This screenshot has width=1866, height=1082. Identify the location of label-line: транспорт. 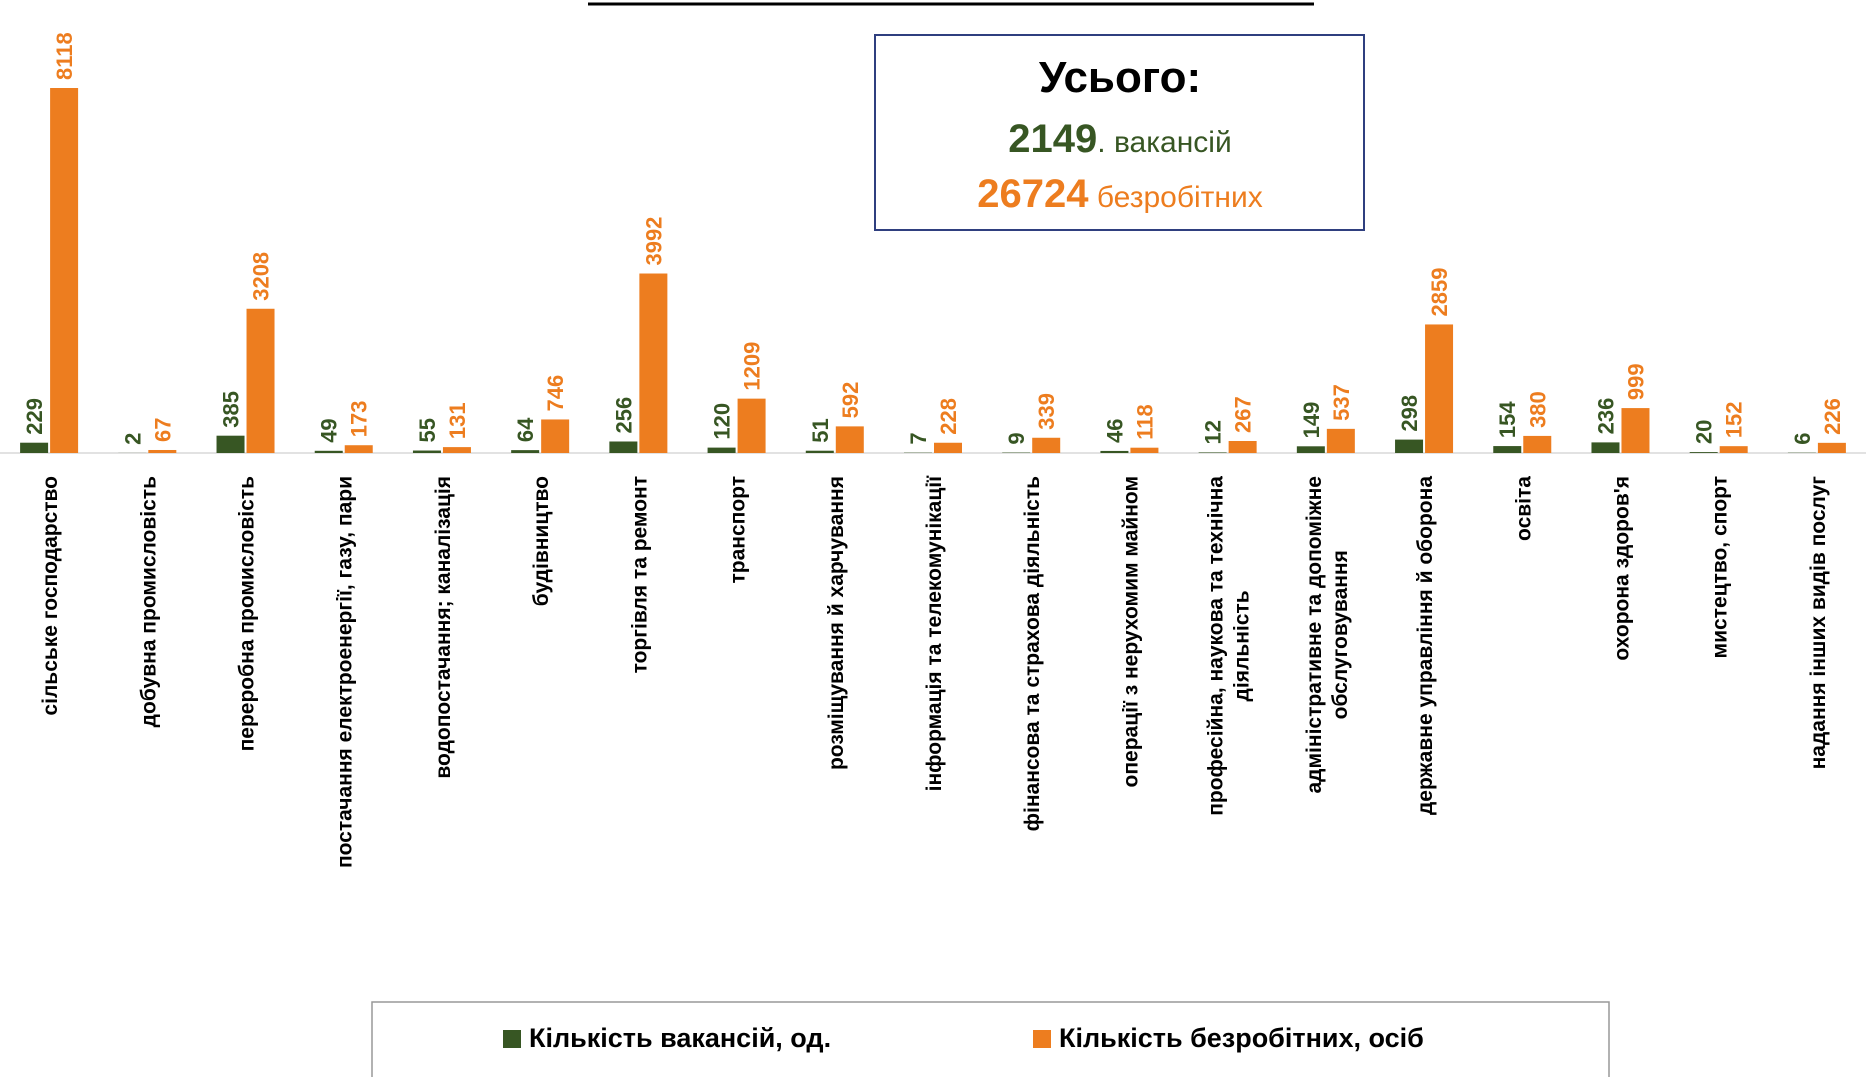
(738, 530).